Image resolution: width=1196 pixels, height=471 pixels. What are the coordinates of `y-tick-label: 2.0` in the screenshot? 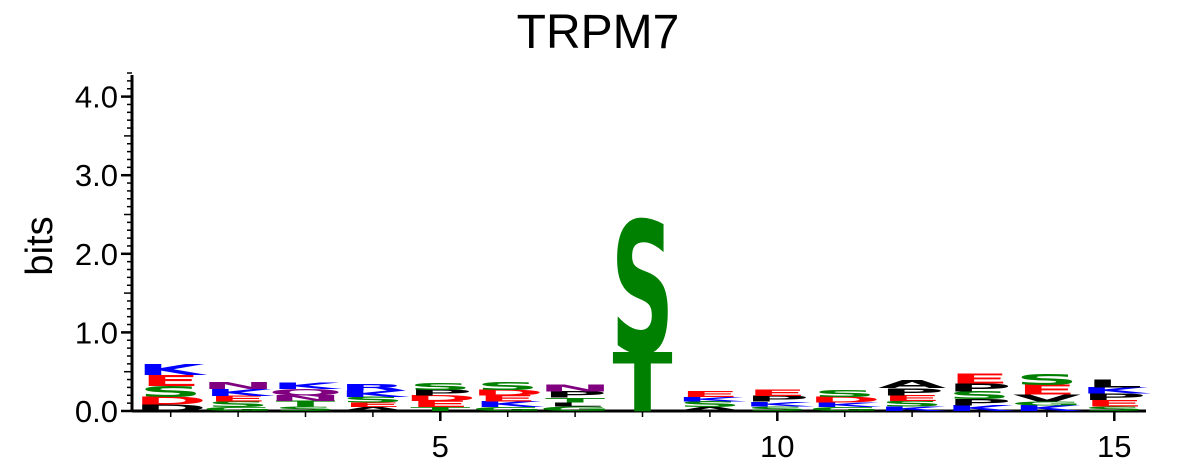 It's located at (96, 254).